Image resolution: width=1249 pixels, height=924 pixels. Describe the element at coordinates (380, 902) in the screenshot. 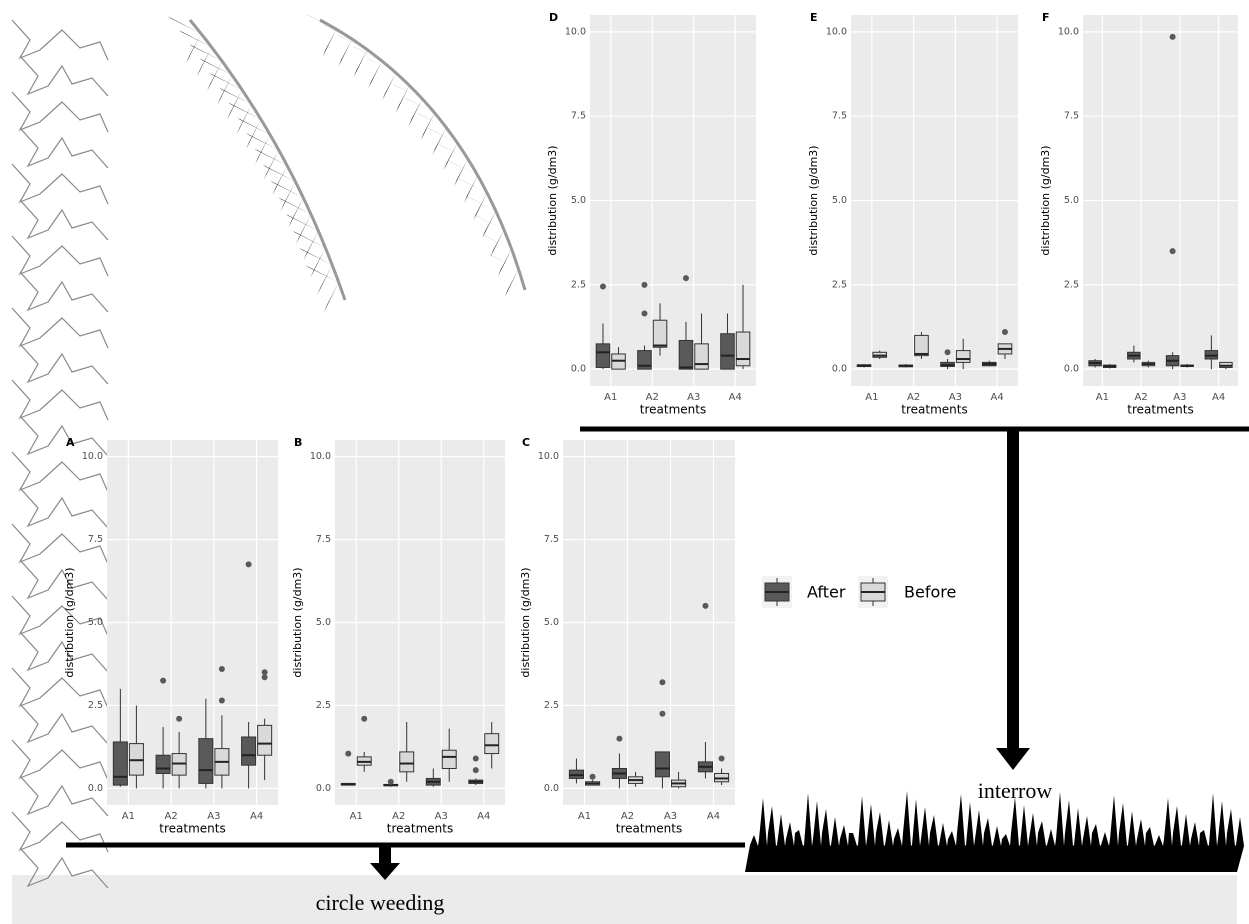

I see `circle-weeding-label: circle weeding` at that location.